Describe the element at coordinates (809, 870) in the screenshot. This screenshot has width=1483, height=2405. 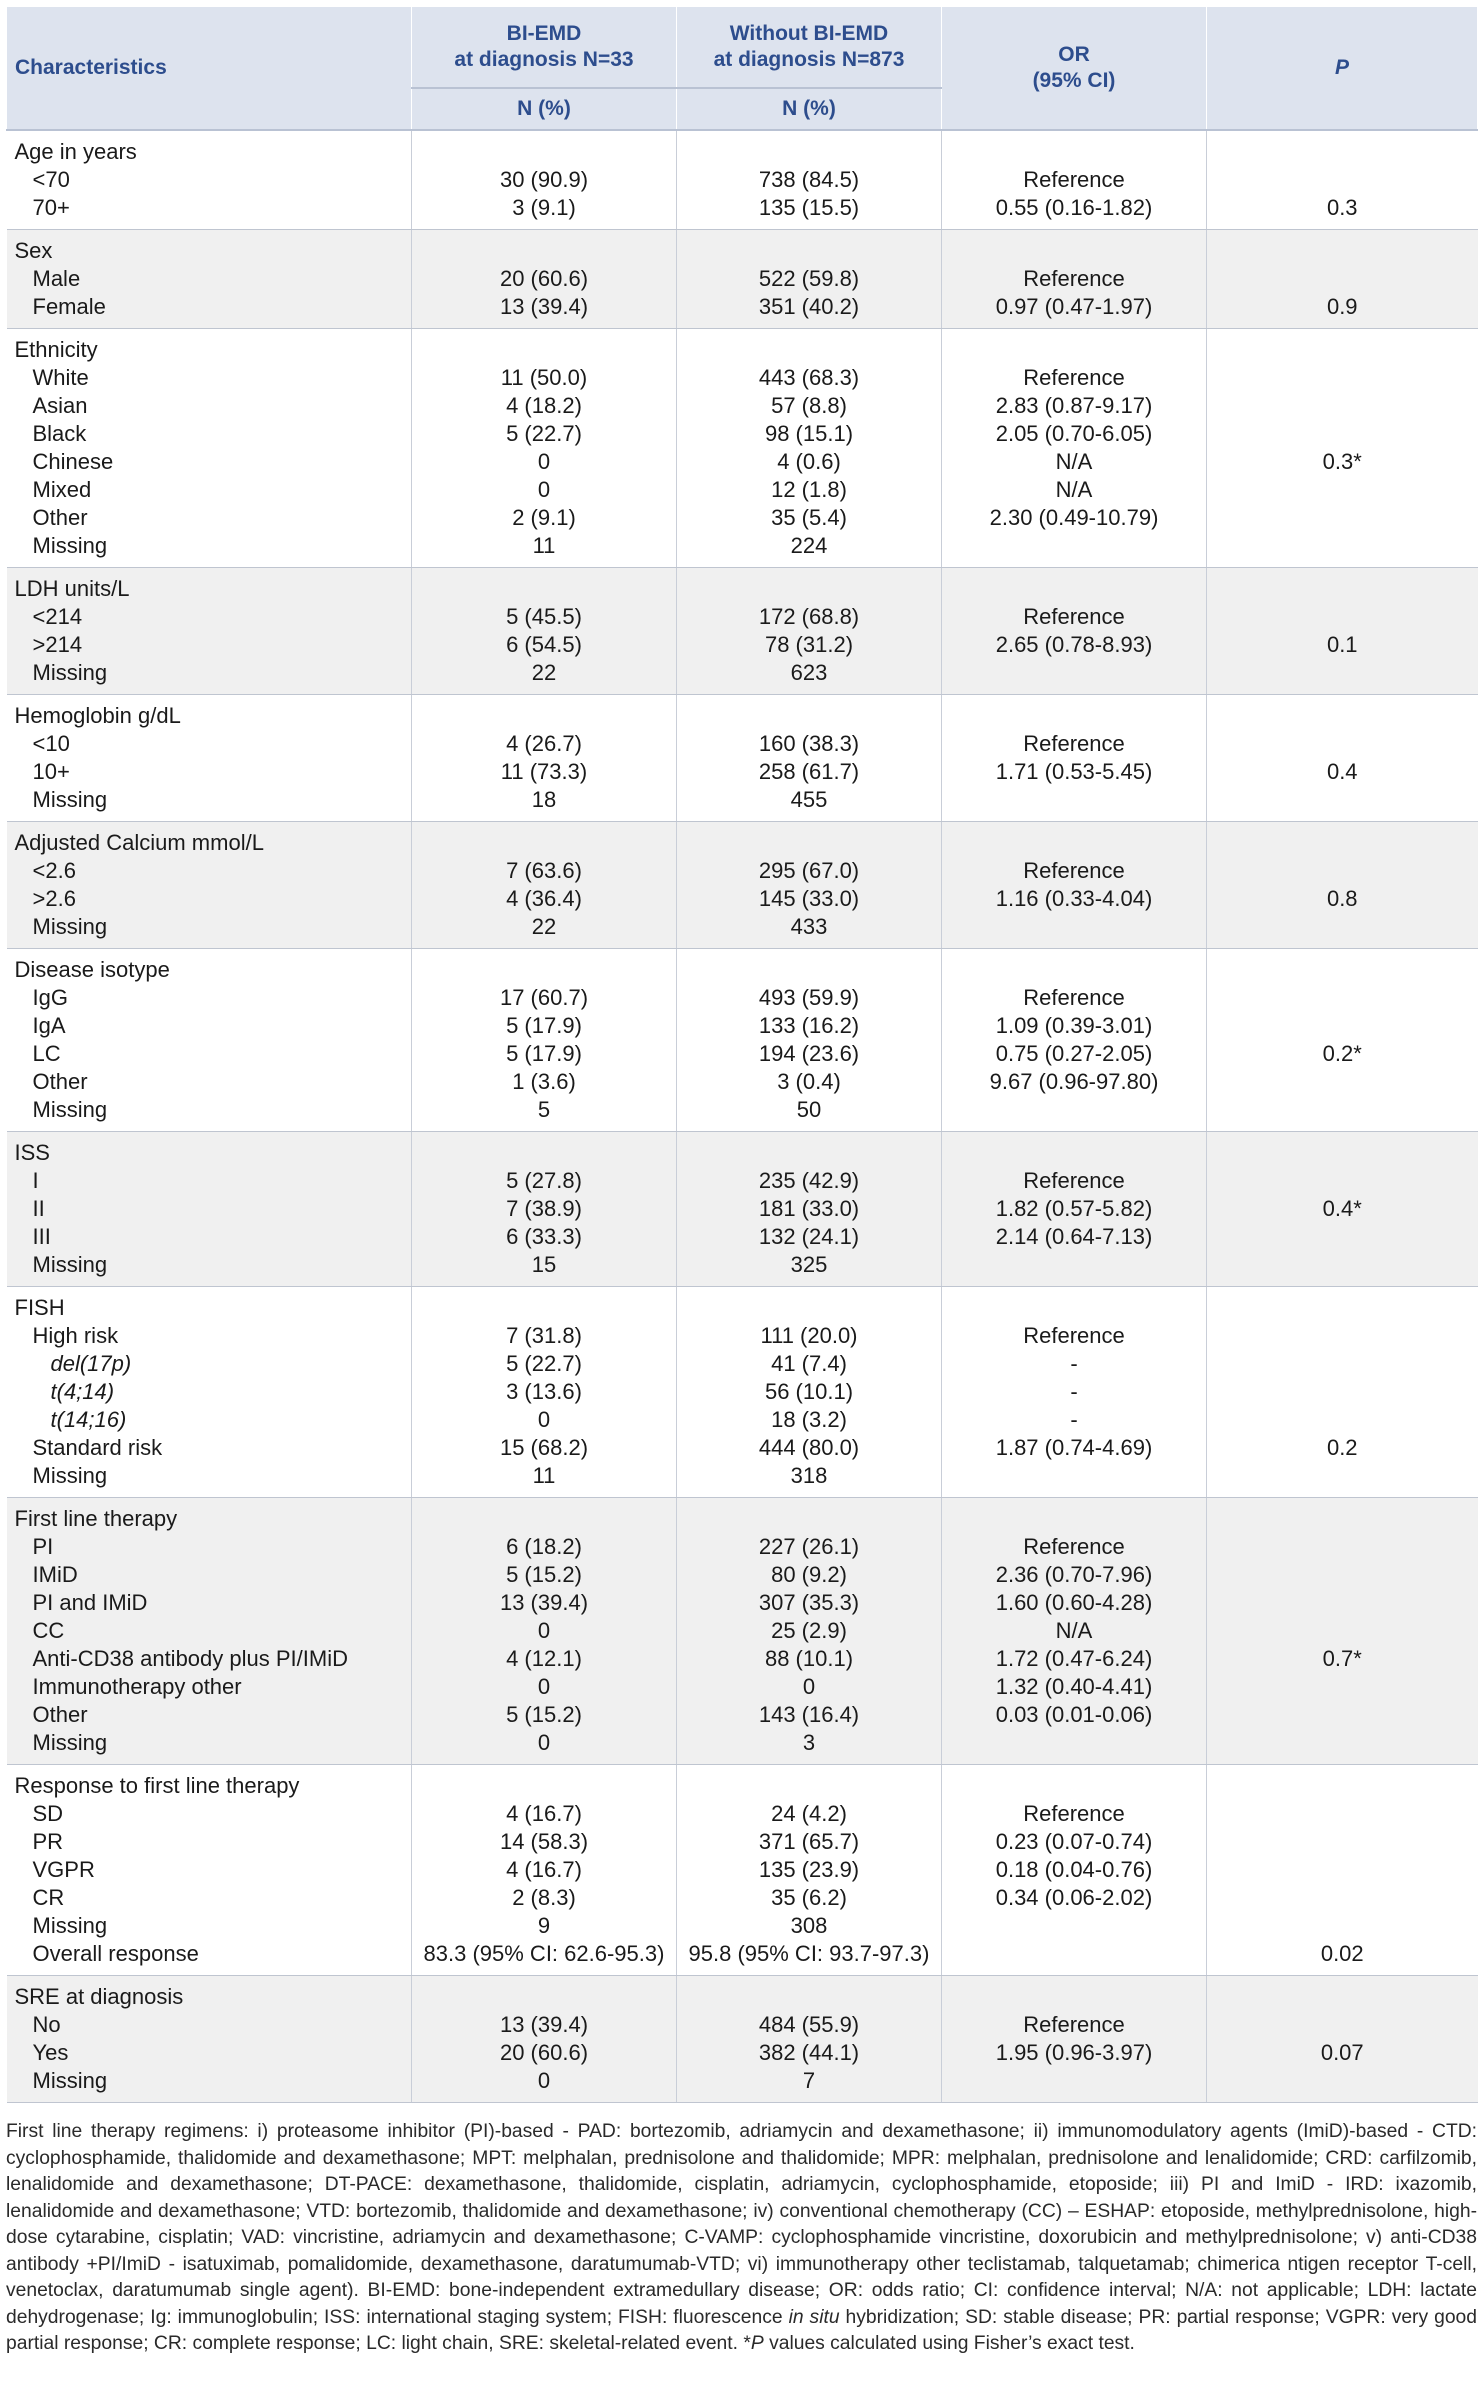
I see `without-bi-emd-value: 295 (67.0)` at that location.